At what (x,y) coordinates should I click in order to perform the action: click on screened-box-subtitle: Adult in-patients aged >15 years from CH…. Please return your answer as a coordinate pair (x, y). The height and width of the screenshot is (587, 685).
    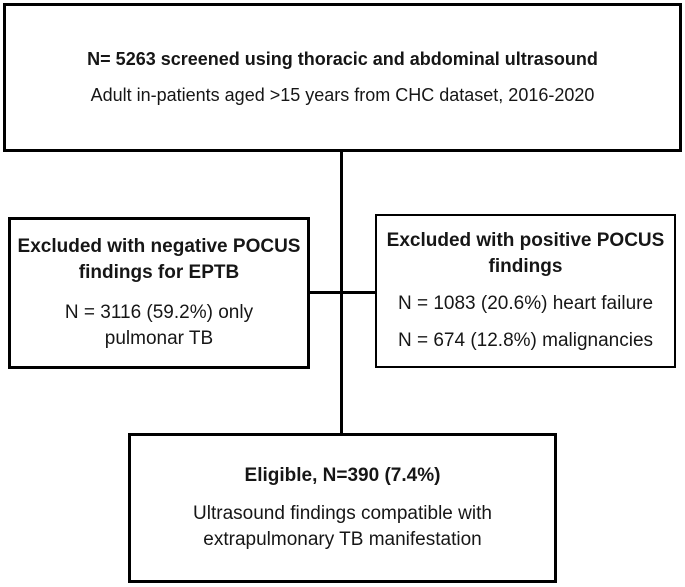
    Looking at the image, I should click on (342, 95).